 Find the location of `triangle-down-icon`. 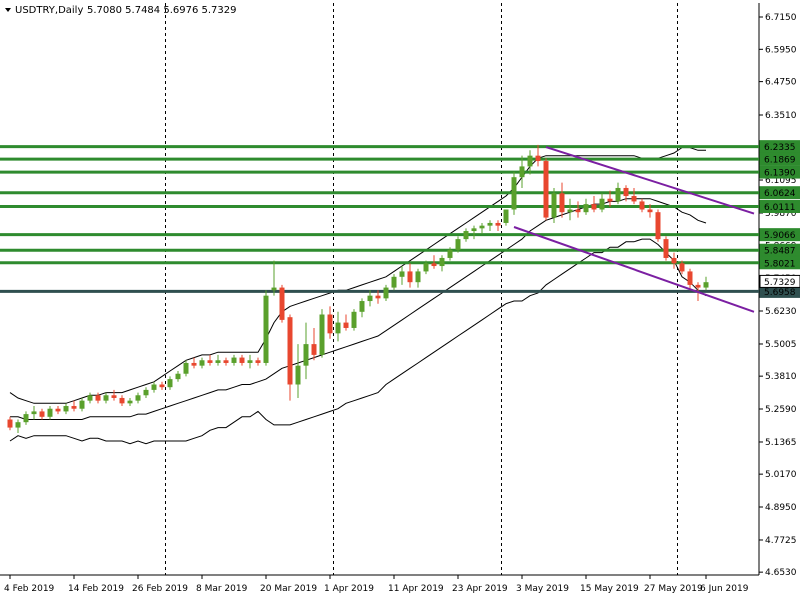

triangle-down-icon is located at coordinates (8, 10).